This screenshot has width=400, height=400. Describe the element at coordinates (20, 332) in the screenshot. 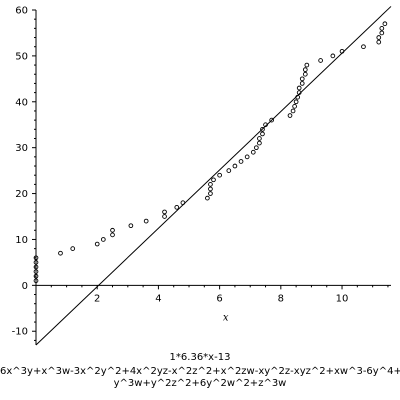

I see `y-tick-label: -10` at that location.